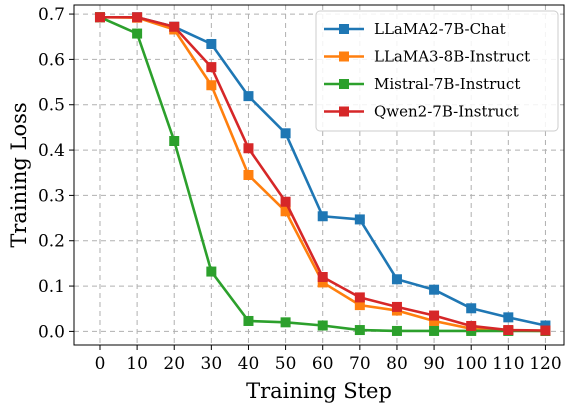 The width and height of the screenshot is (568, 407). I want to click on x-tick-label: 20, so click(174, 364).